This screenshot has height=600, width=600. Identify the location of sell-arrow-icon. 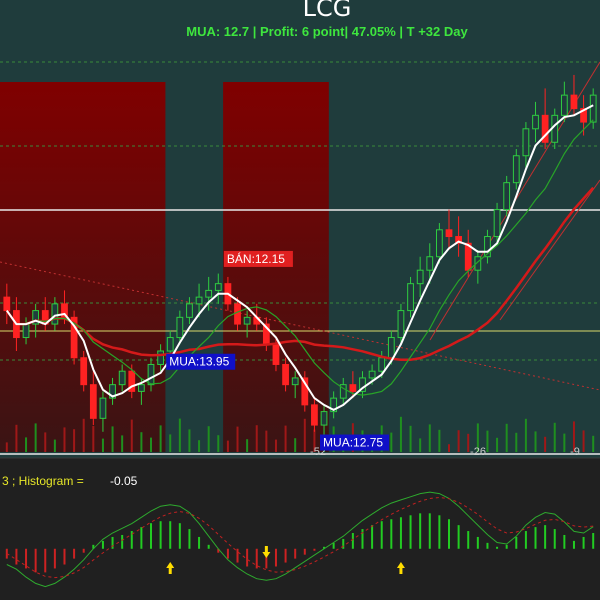
(266, 552).